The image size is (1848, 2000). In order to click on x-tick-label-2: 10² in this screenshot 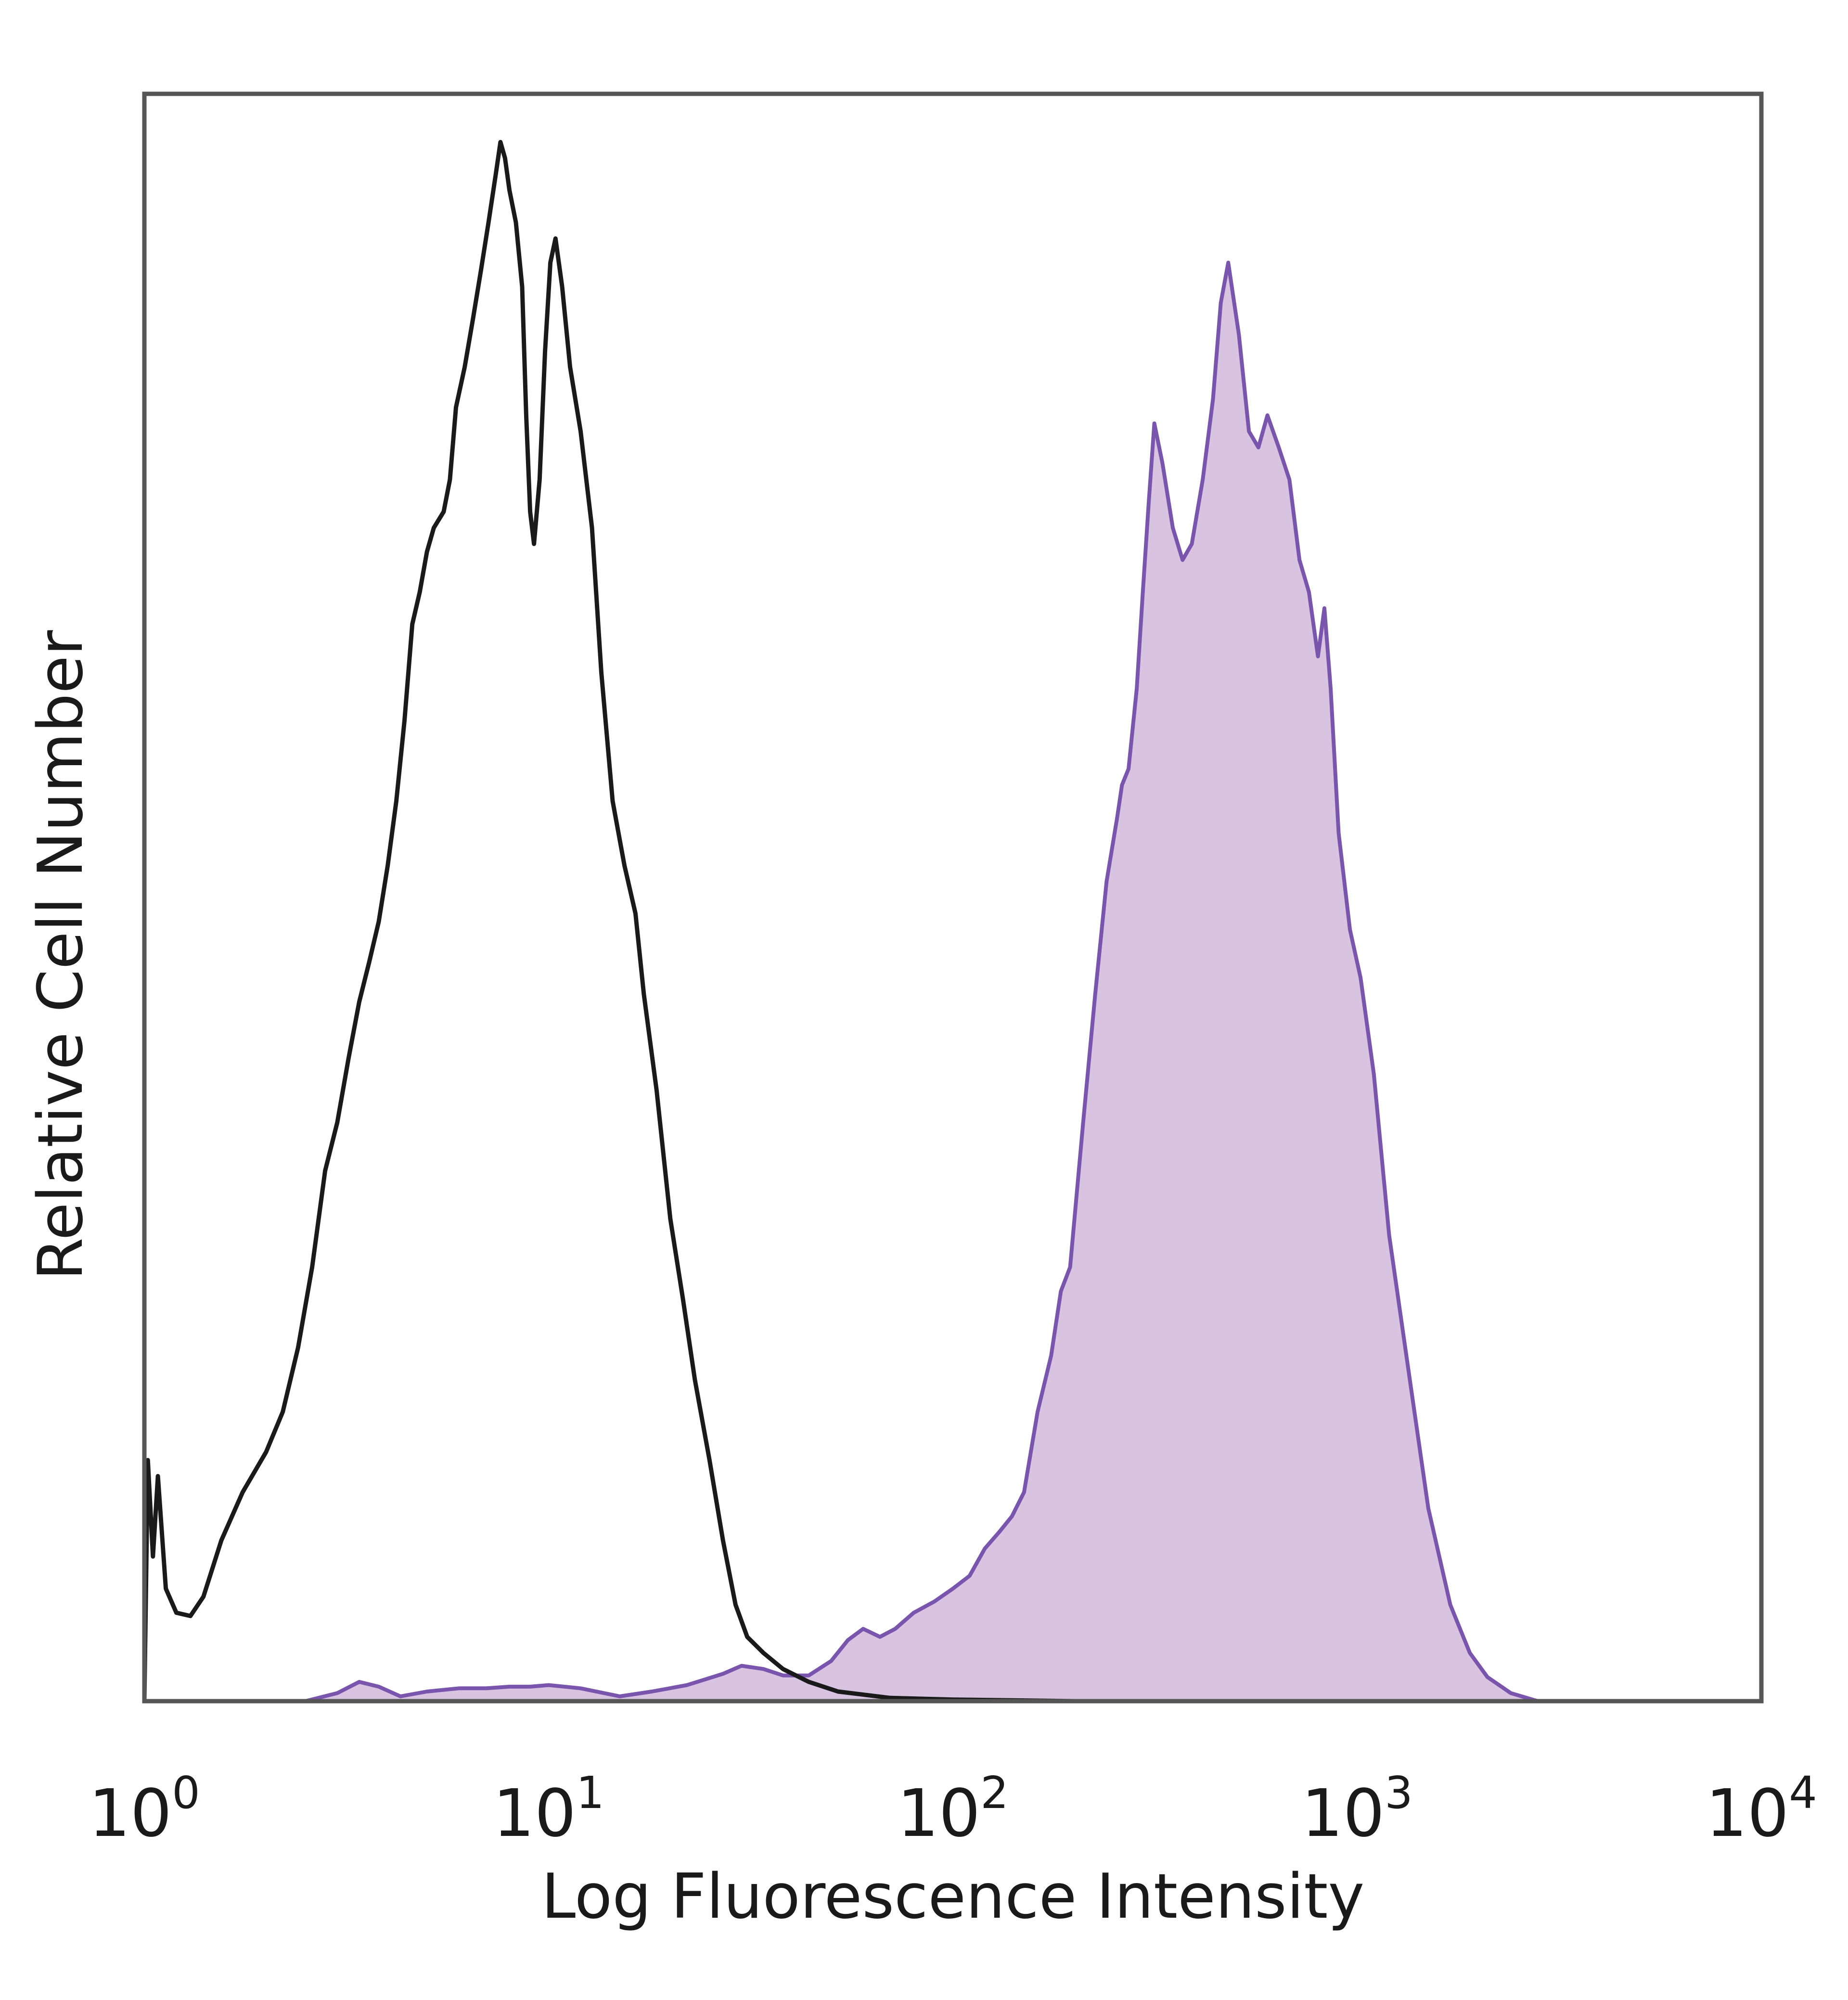, I will do `click(953, 1809)`.